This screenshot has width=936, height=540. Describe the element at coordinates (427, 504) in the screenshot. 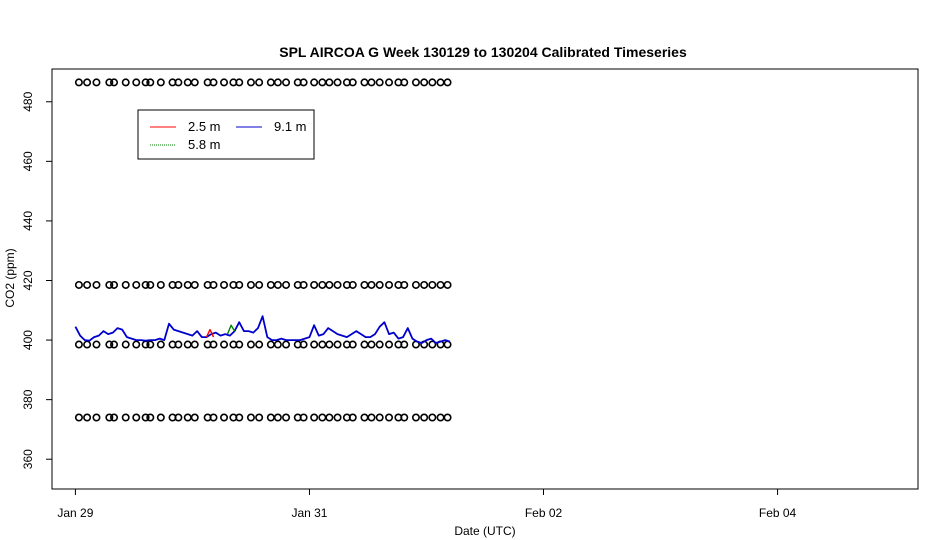

I see `x-axis: Jan 29 Jan 31 Feb 02 Feb 04` at that location.